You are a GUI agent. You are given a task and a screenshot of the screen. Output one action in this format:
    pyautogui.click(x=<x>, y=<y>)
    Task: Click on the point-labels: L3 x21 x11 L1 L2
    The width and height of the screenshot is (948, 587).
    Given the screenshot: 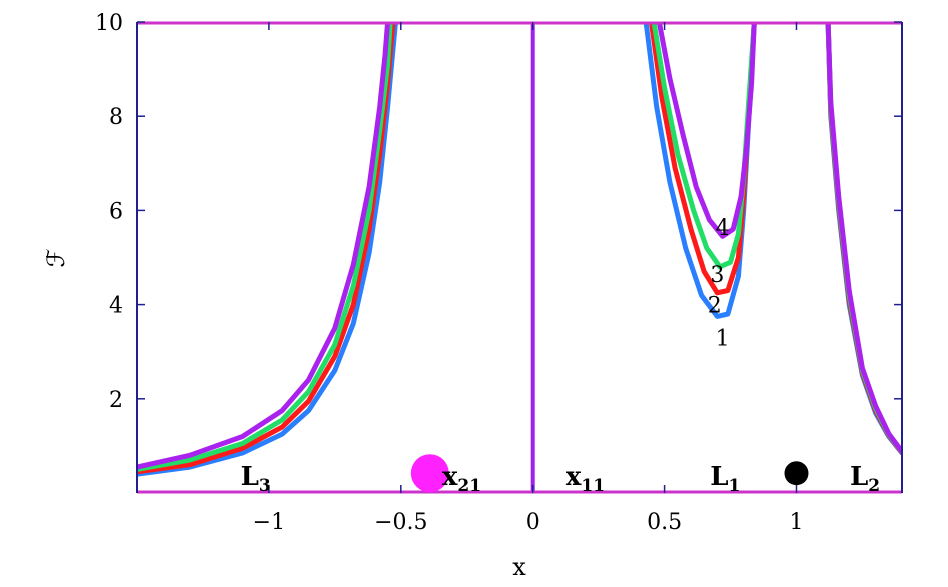 What is the action you would take?
    pyautogui.click(x=560, y=479)
    